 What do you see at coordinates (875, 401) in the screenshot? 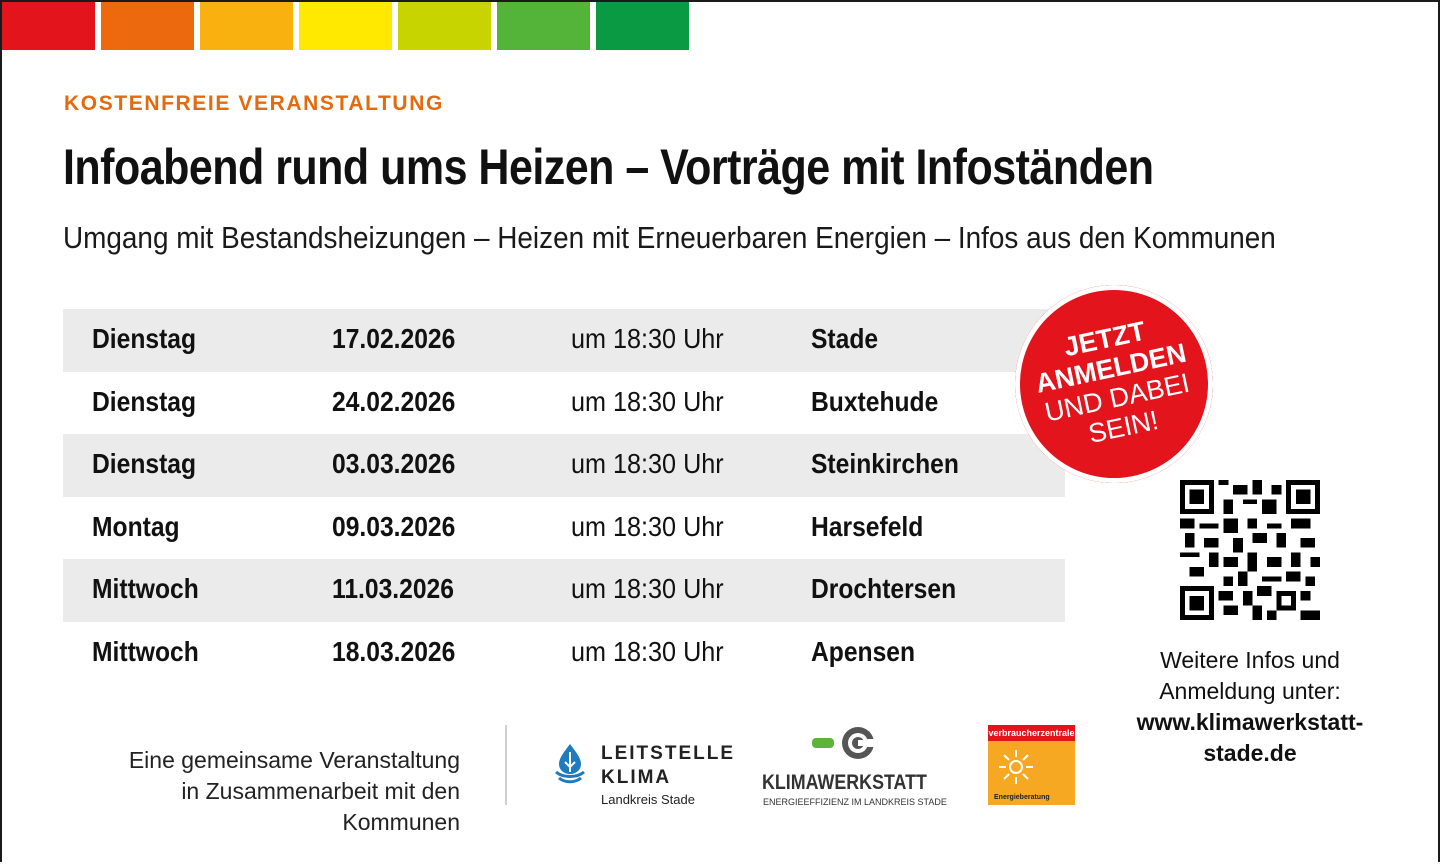
I see `event-place: Buxtehude` at bounding box center [875, 401].